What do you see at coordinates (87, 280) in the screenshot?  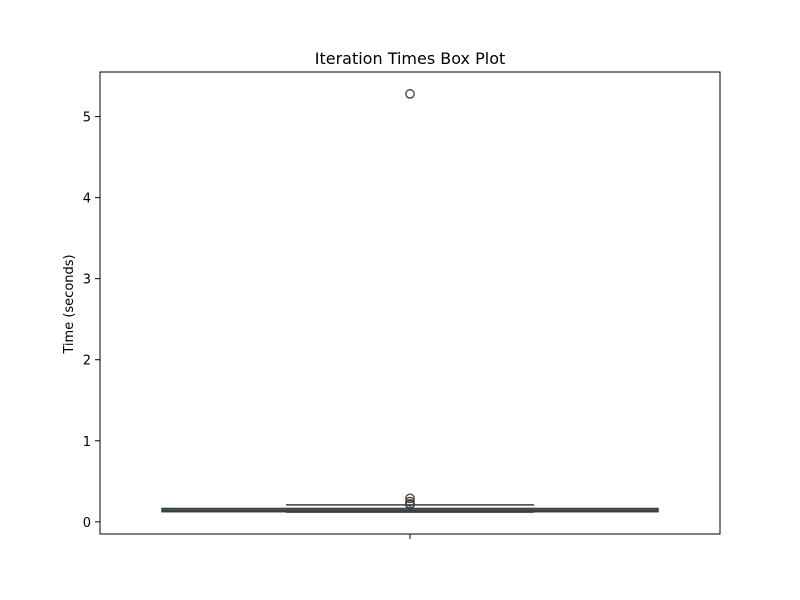 I see `y-tick-label: 3` at bounding box center [87, 280].